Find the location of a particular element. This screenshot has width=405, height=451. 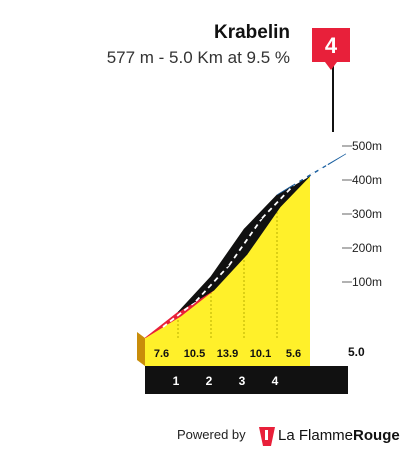

gradient-label: 10.5 is located at coordinates (194, 354).